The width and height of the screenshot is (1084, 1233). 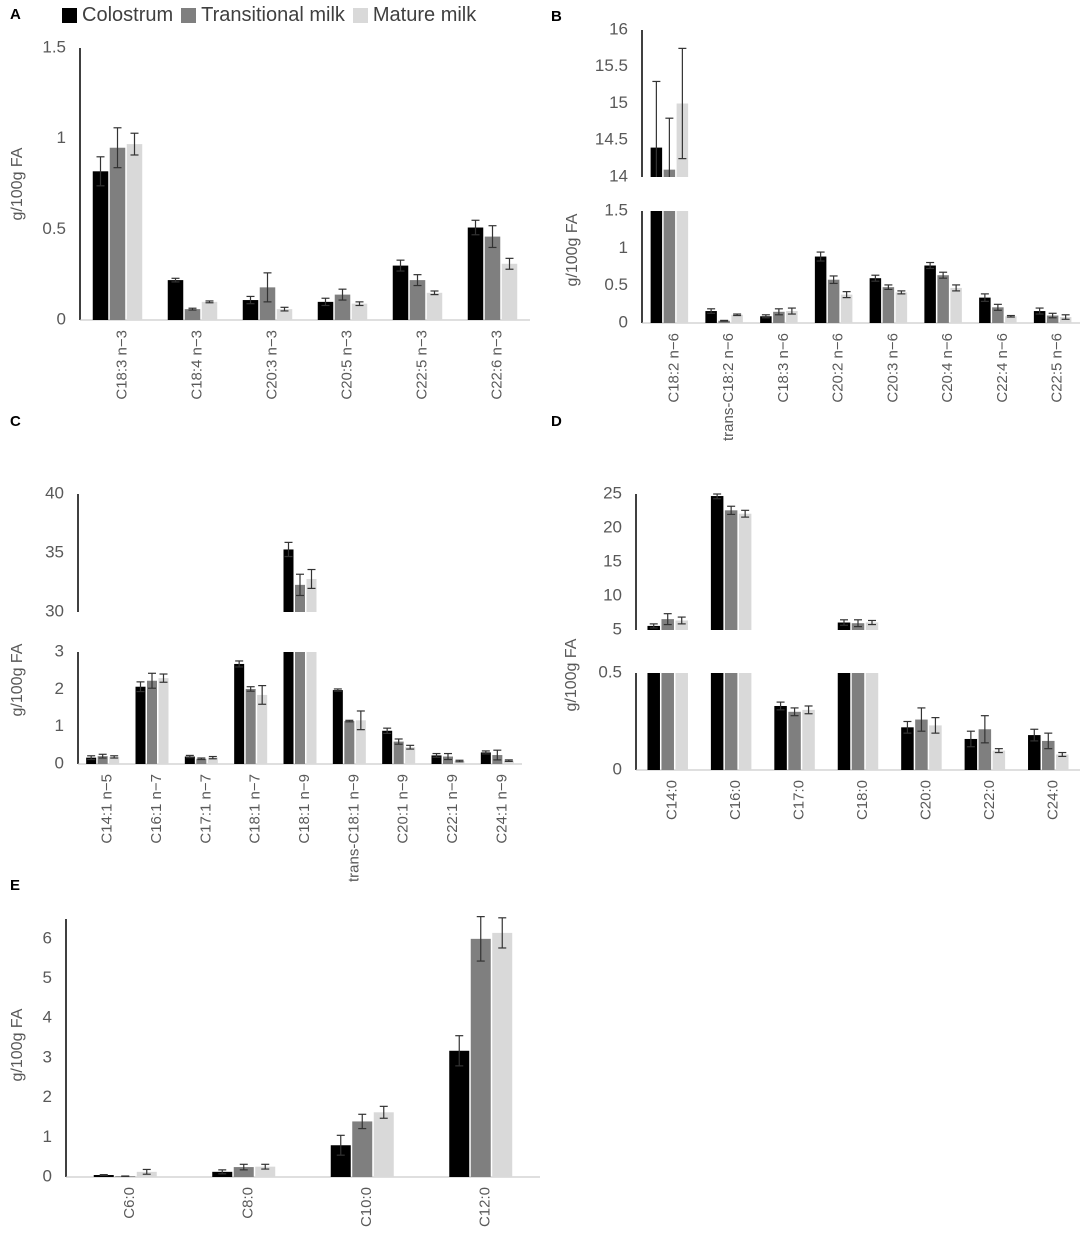 I want to click on panel-letter-b: B, so click(x=556, y=16).